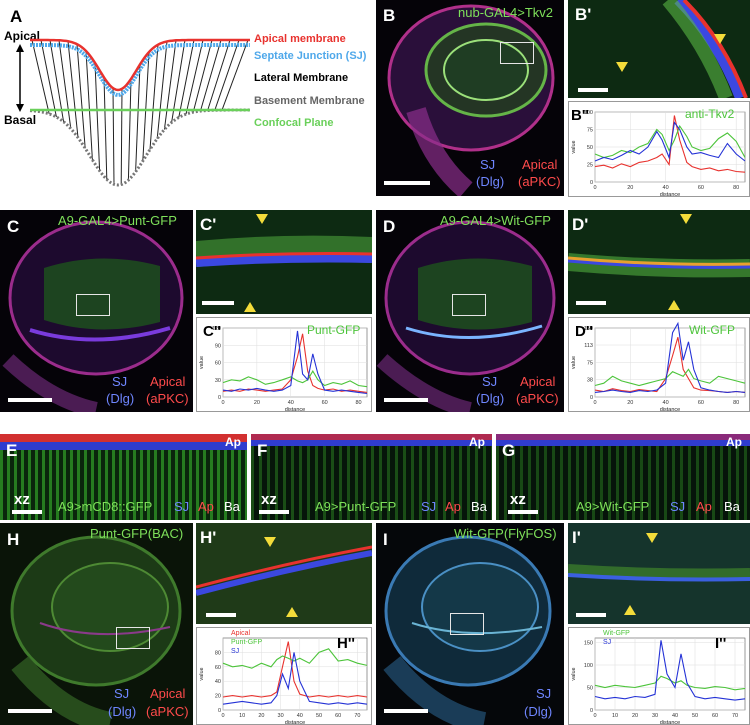 The height and width of the screenshot is (725, 750). I want to click on magnified-image, so click(705, 49).